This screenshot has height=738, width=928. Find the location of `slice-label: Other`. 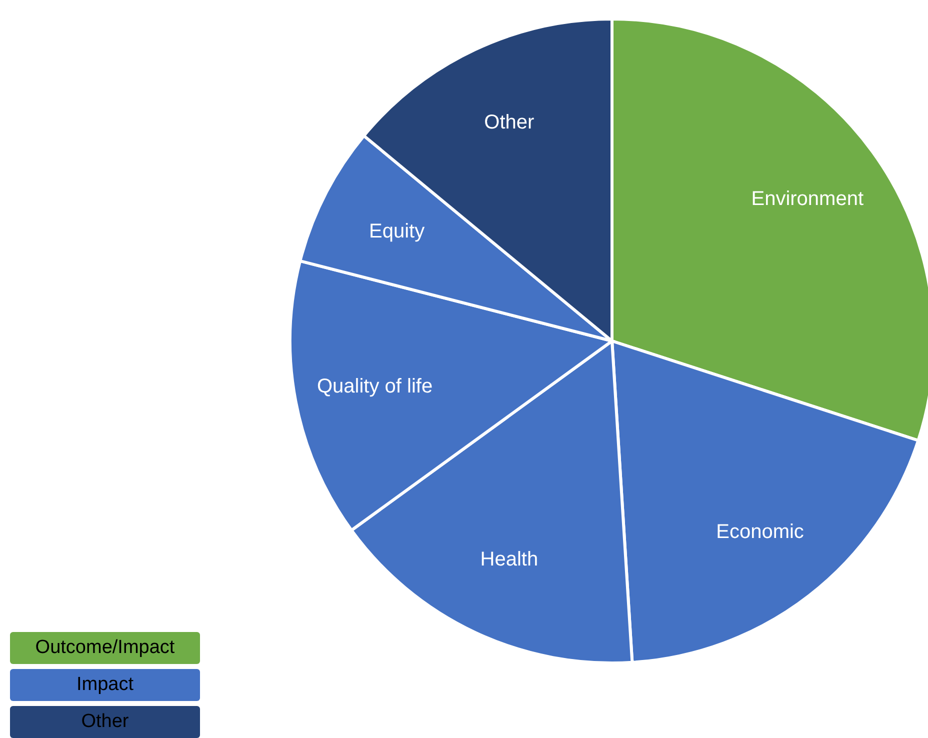

slice-label: Other is located at coordinates (509, 122).